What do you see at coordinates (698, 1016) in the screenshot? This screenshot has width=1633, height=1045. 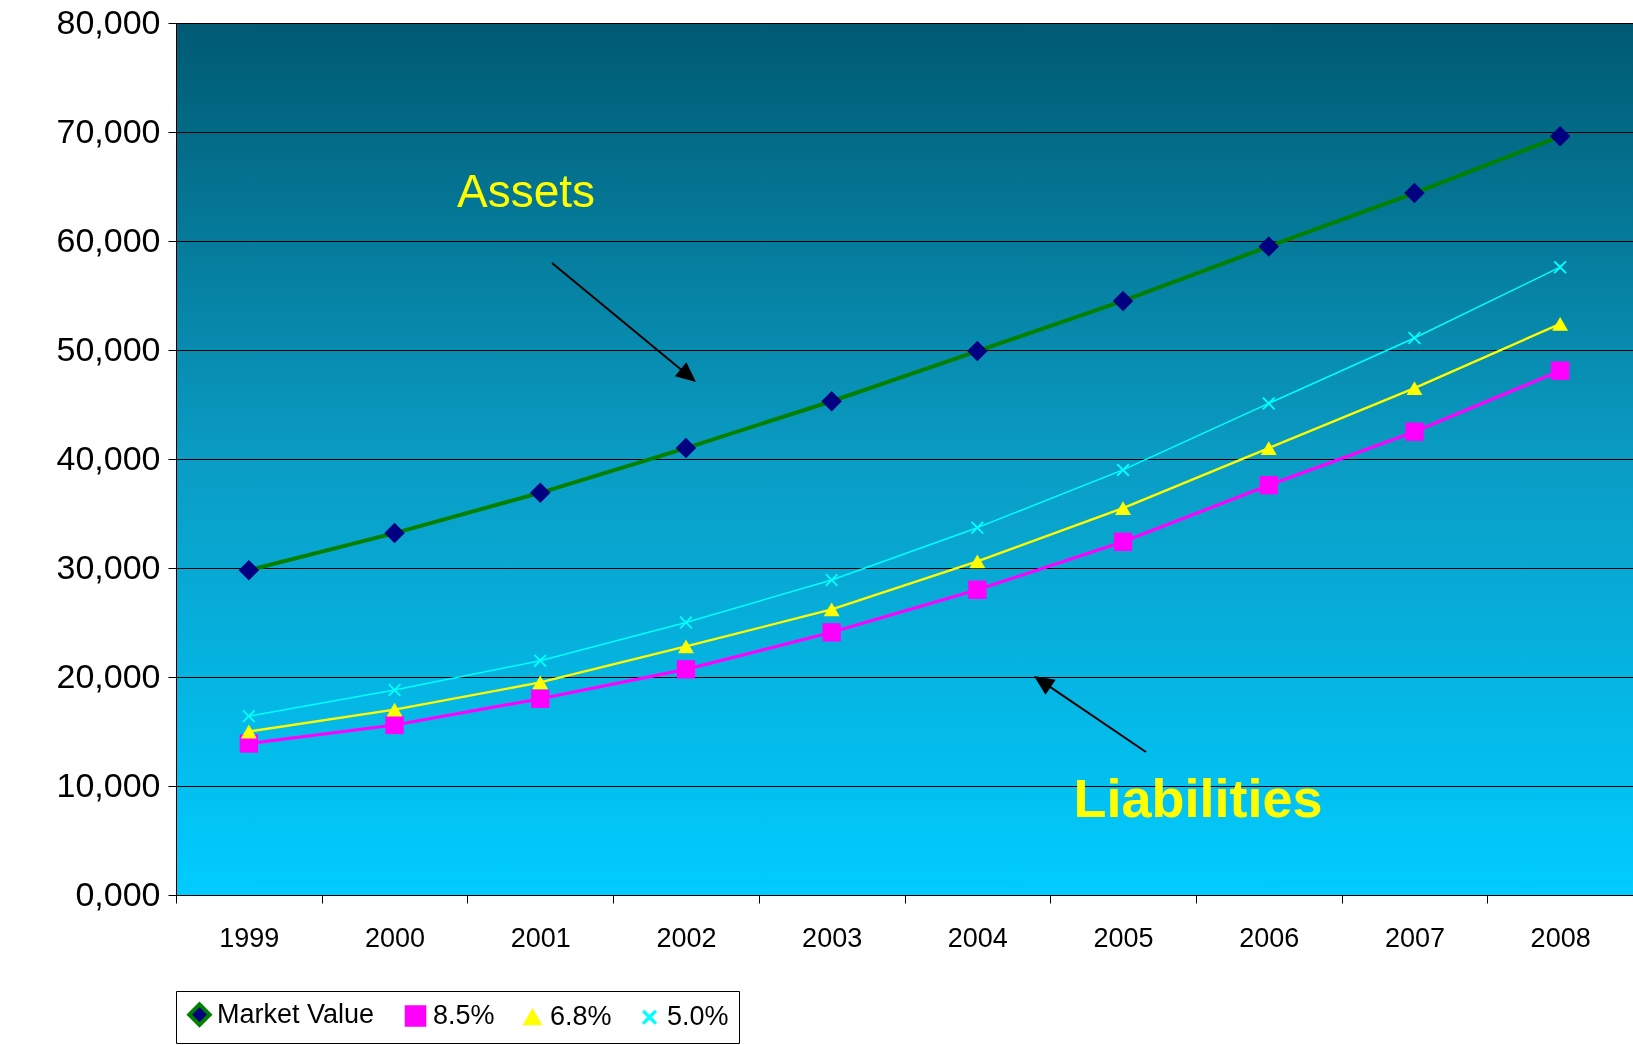 I see `legend-label: 5.0%` at bounding box center [698, 1016].